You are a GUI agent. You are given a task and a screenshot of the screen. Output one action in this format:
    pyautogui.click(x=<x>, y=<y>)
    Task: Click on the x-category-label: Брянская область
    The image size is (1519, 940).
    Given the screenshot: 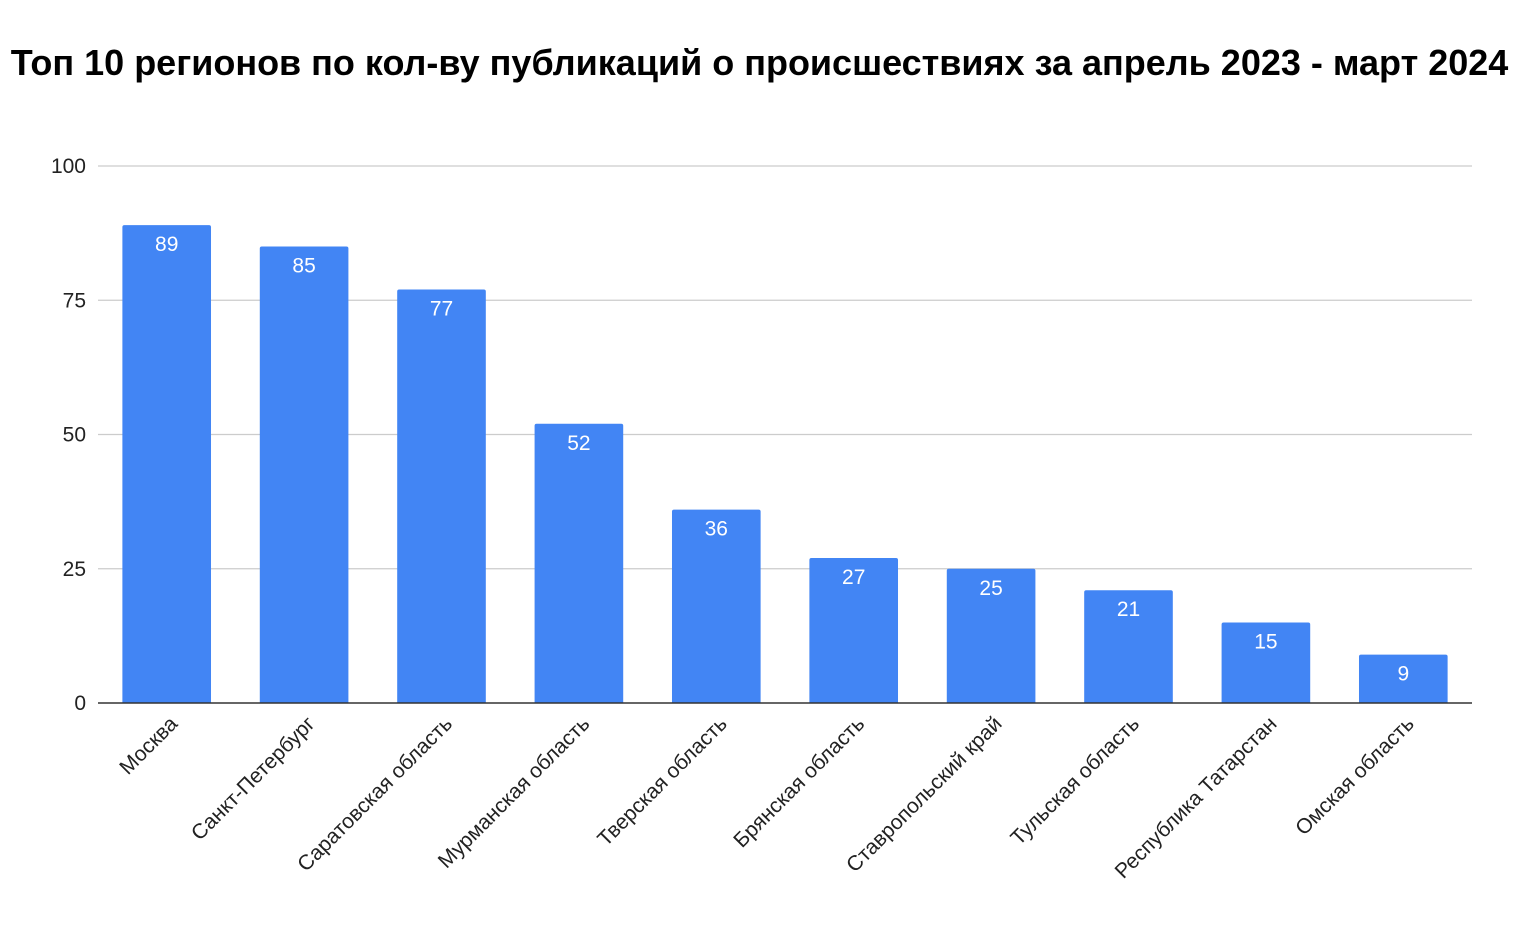 What is the action you would take?
    pyautogui.click(x=799, y=782)
    